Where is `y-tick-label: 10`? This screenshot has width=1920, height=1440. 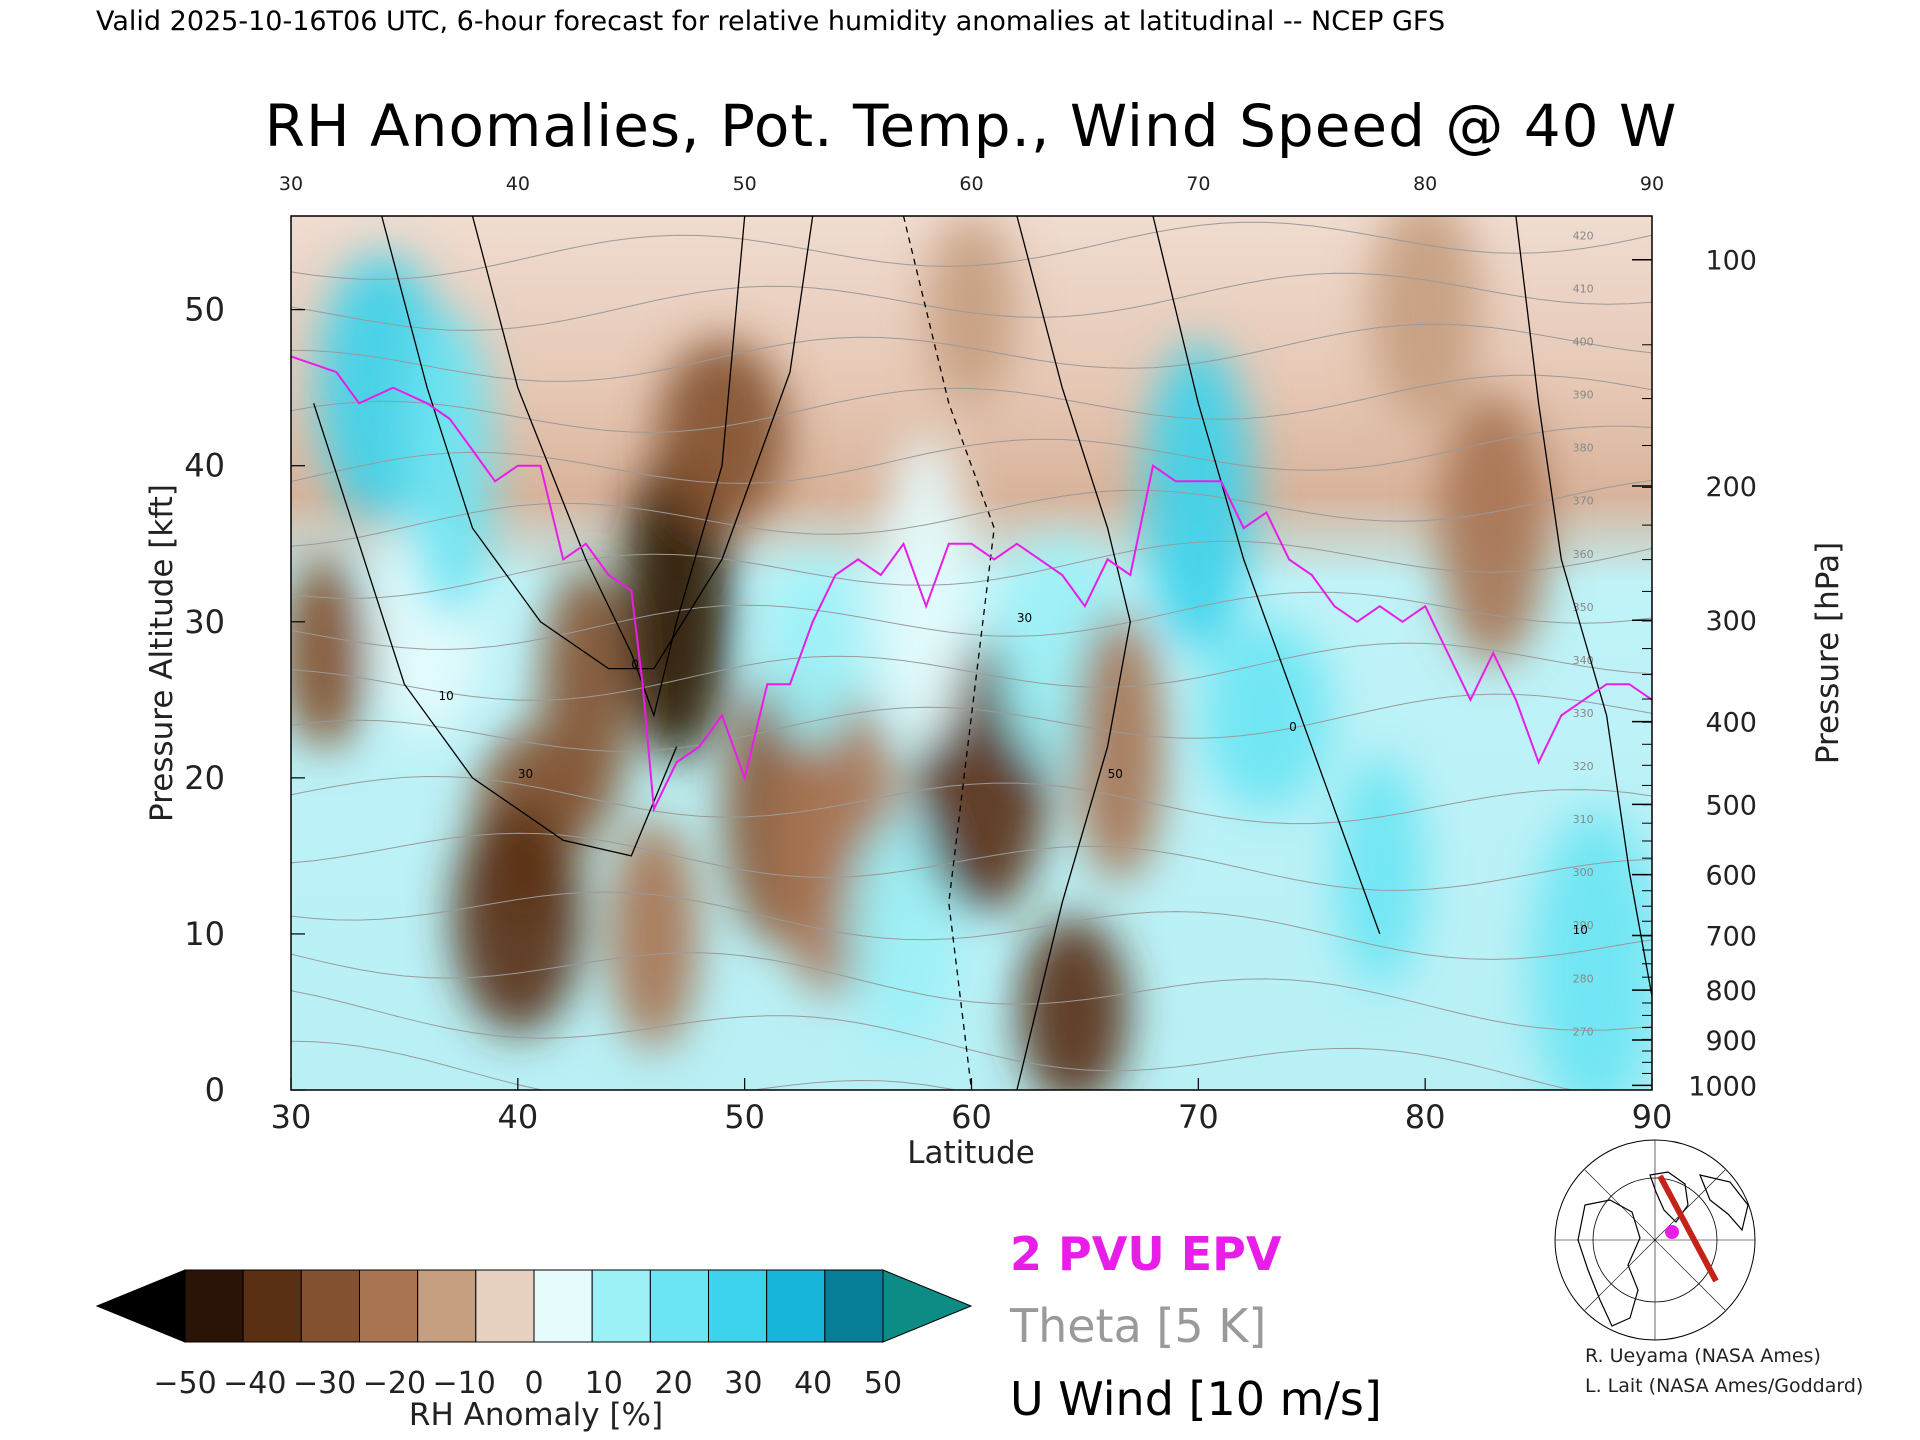 y-tick-label: 10 is located at coordinates (204, 934).